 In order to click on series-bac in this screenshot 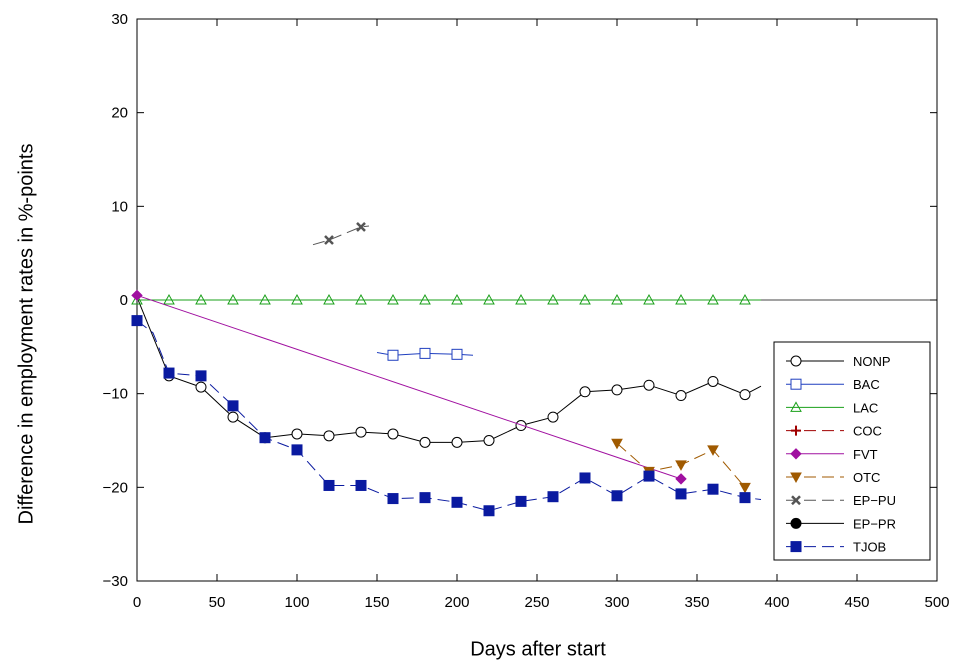, I will do `click(425, 354)`.